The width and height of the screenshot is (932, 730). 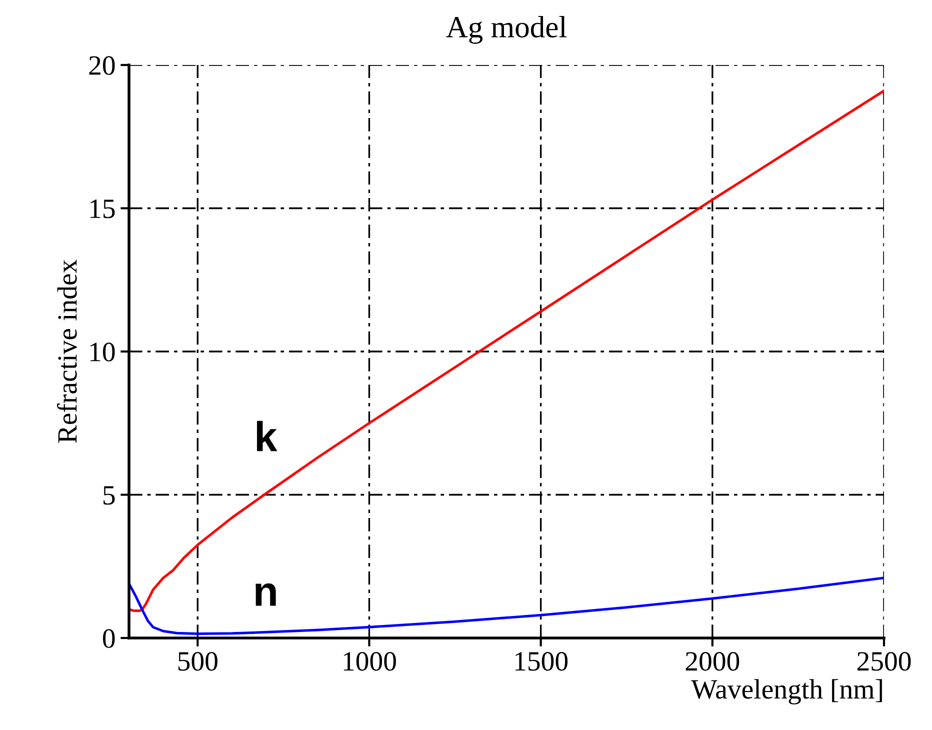 What do you see at coordinates (267, 436) in the screenshot?
I see `series-label: k` at bounding box center [267, 436].